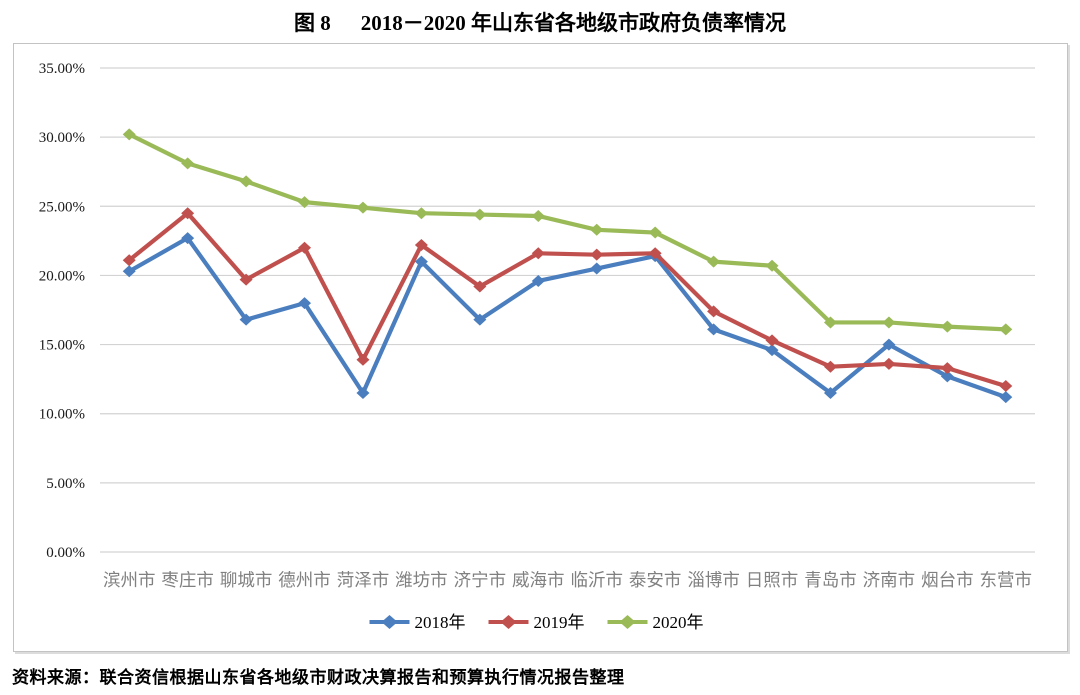  What do you see at coordinates (62, 346) in the screenshot?
I see `y-tick-label: 15.00%` at bounding box center [62, 346].